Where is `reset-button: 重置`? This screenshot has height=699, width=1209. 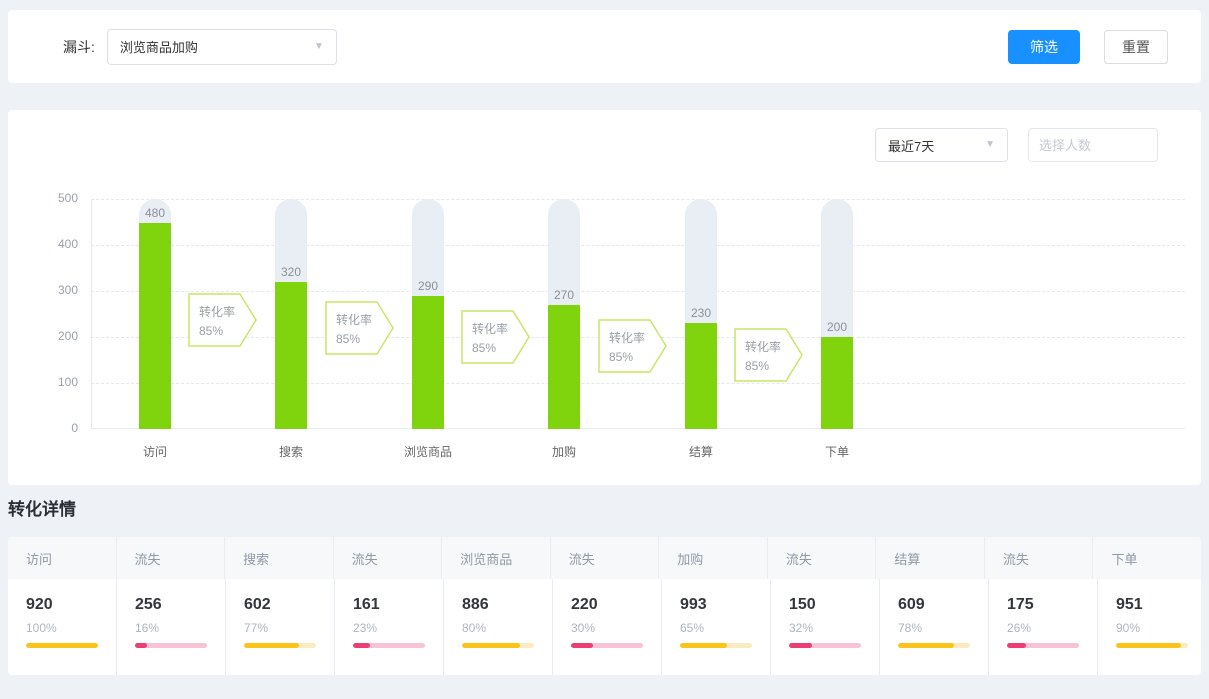 reset-button: 重置 is located at coordinates (1136, 46).